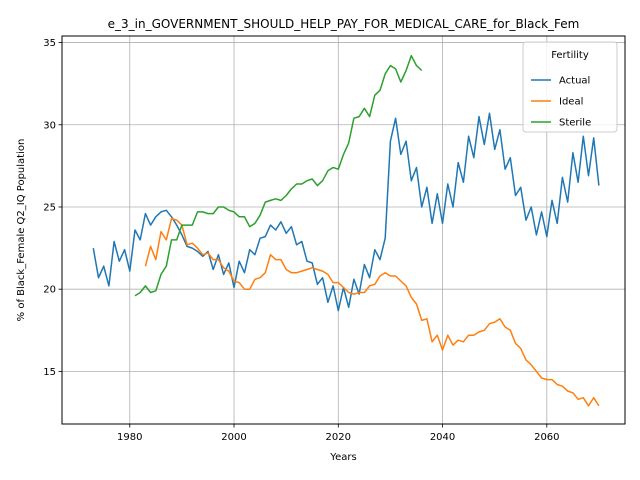 This screenshot has height=480, width=640. What do you see at coordinates (571, 102) in the screenshot?
I see `legend-label-ideal: Ideal` at bounding box center [571, 102].